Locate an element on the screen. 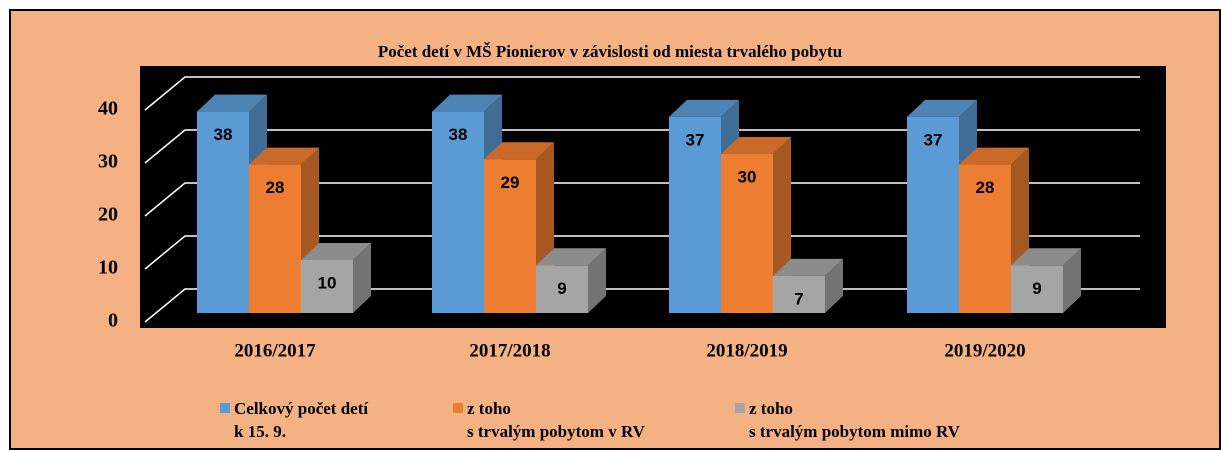 The image size is (1221, 450). data-label: 30 is located at coordinates (747, 176).